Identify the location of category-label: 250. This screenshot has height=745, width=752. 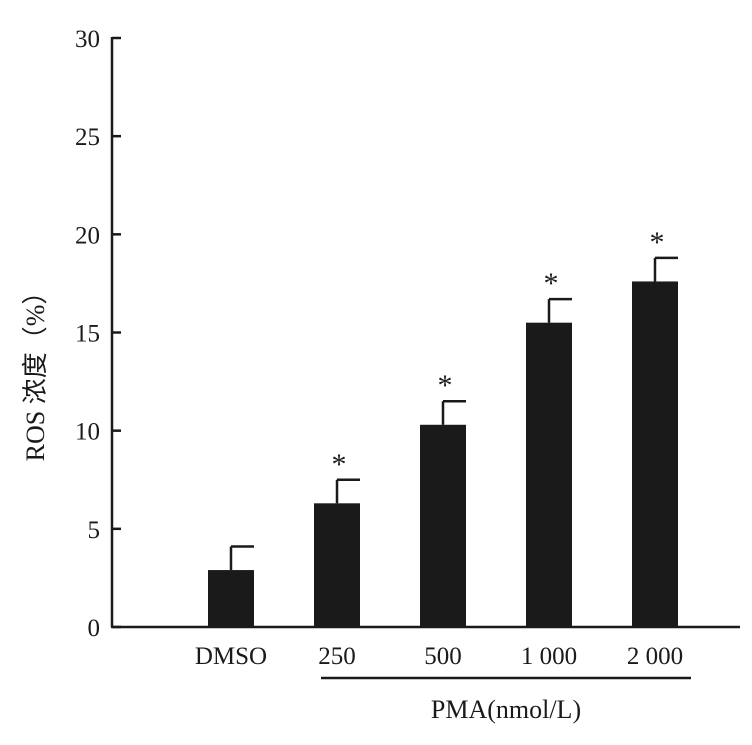
(337, 656).